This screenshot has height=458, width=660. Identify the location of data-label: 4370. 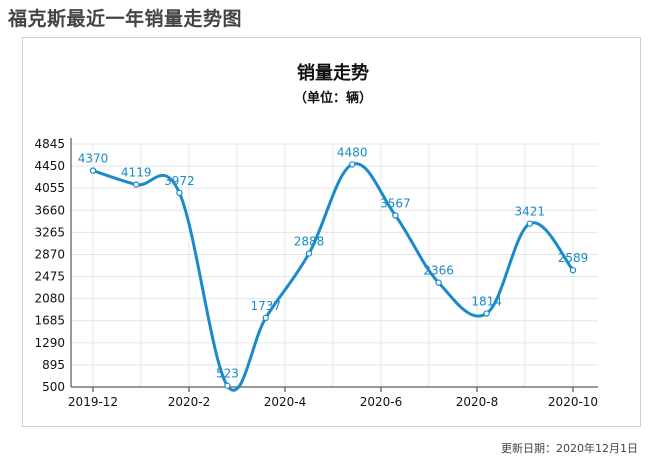
(93, 159).